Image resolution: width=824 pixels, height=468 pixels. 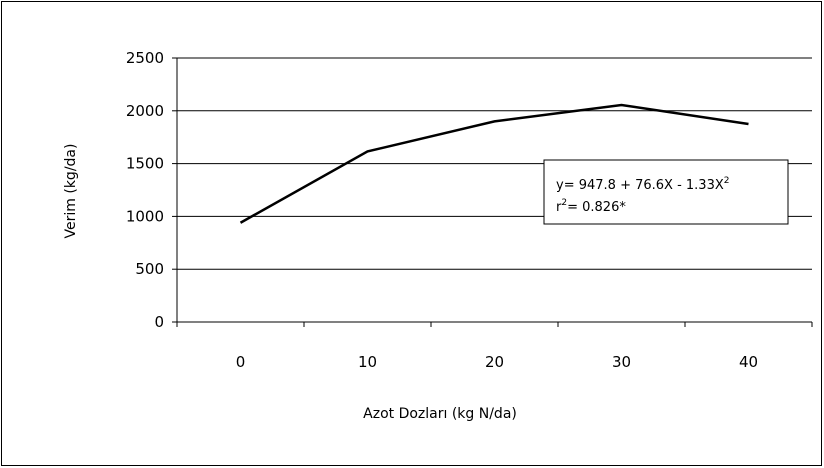 I want to click on equation-box, so click(x=666, y=192).